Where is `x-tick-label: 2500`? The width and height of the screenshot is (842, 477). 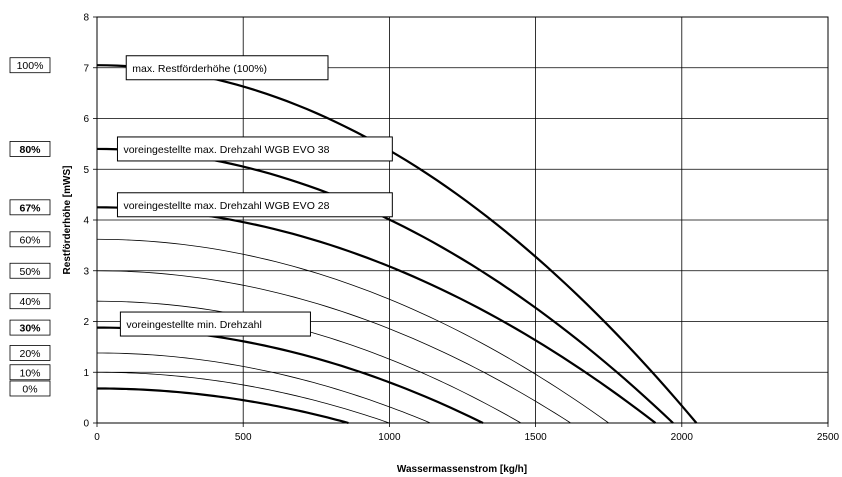
x-tick-label: 2500 is located at coordinates (828, 437).